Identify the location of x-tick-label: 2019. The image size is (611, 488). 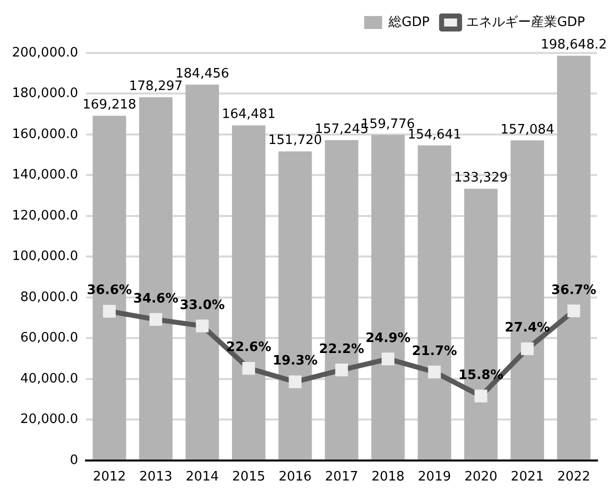
(435, 477).